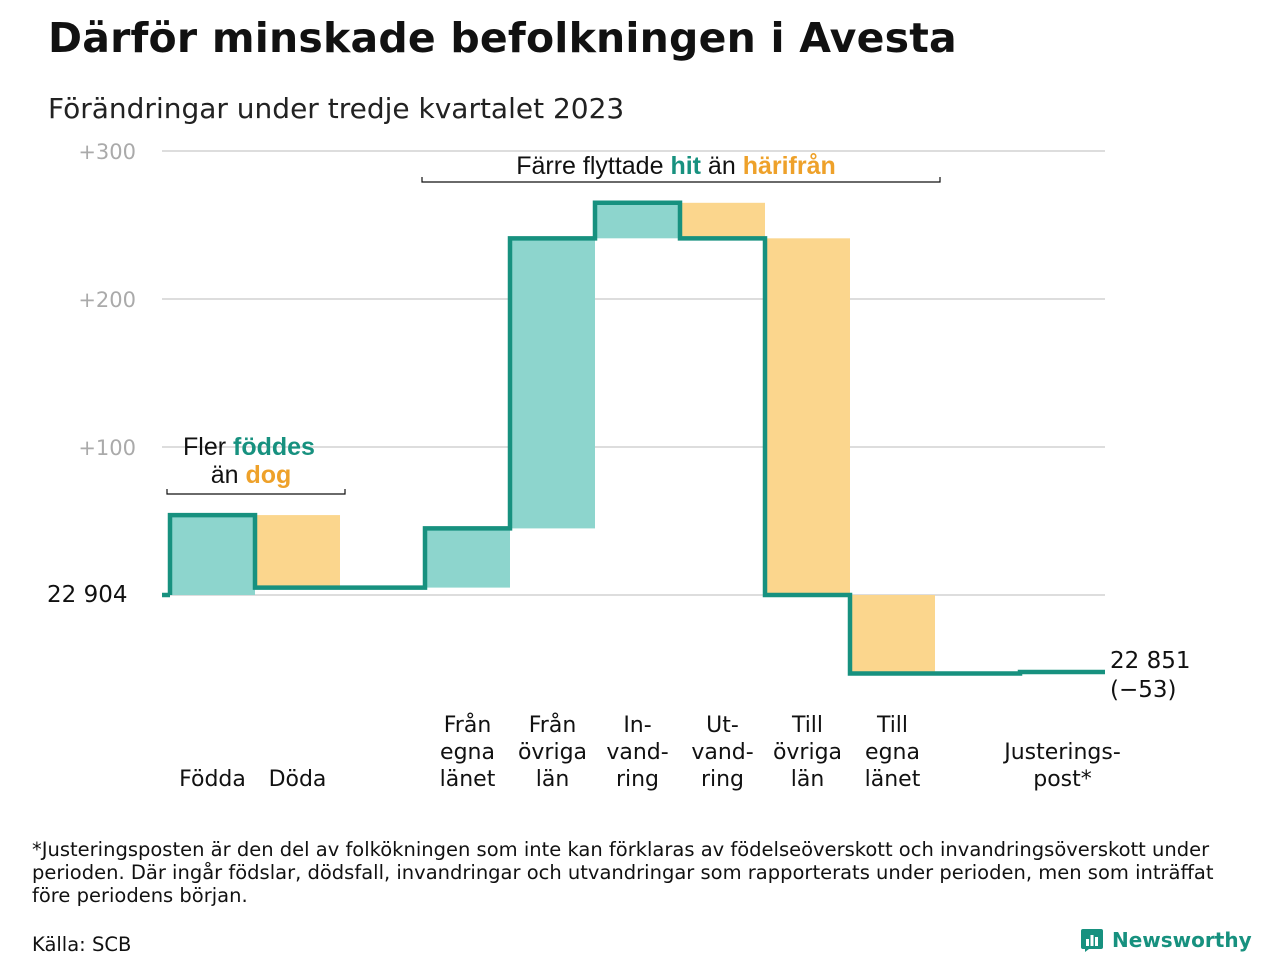 This screenshot has height=960, width=1280. Describe the element at coordinates (722, 166) in the screenshot. I see `annotation-moves-middle: än` at that location.